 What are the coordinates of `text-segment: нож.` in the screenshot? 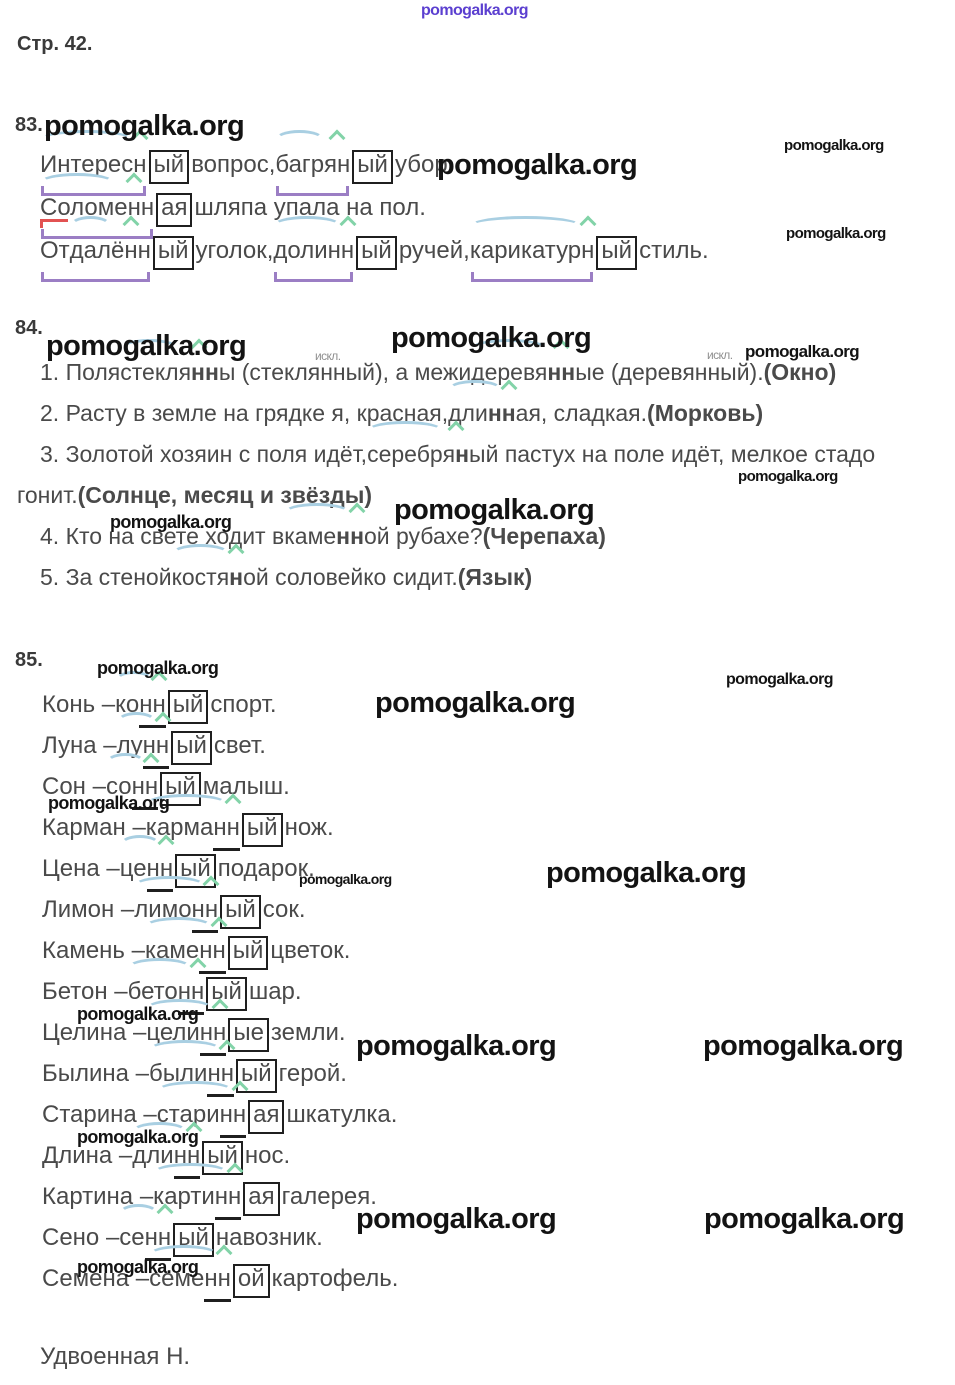 It's located at (309, 827).